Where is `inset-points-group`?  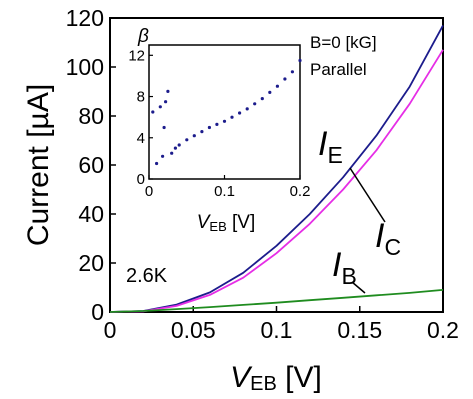
inset-points-group is located at coordinates (226, 112).